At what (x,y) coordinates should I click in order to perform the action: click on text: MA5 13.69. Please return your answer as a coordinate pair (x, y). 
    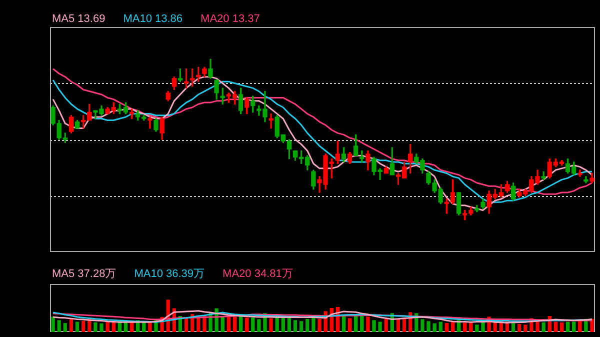
    Looking at the image, I should click on (79, 19).